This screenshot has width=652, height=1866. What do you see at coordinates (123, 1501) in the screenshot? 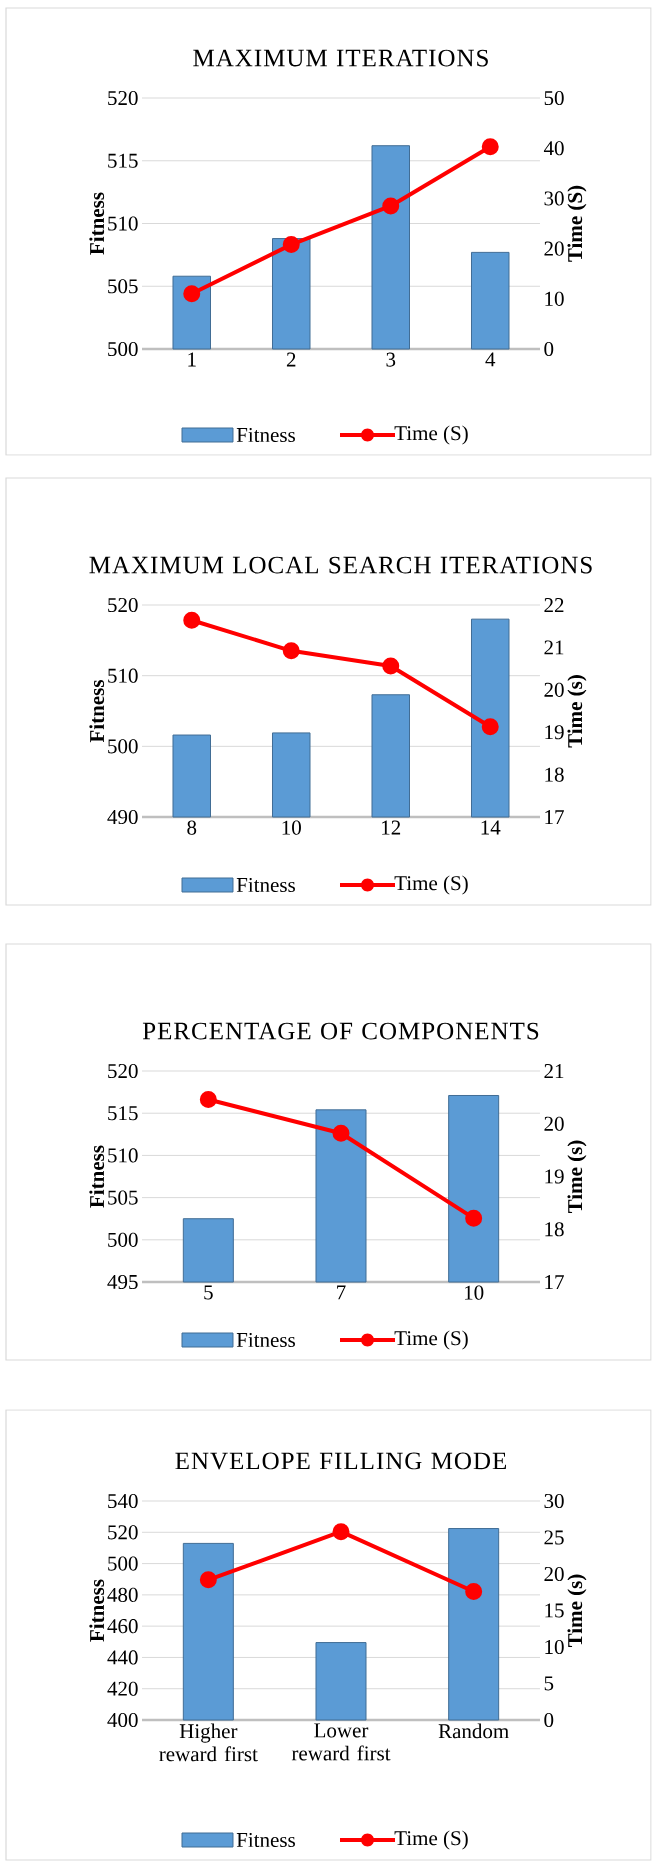
I see `y-tick-label: 540` at bounding box center [123, 1501].